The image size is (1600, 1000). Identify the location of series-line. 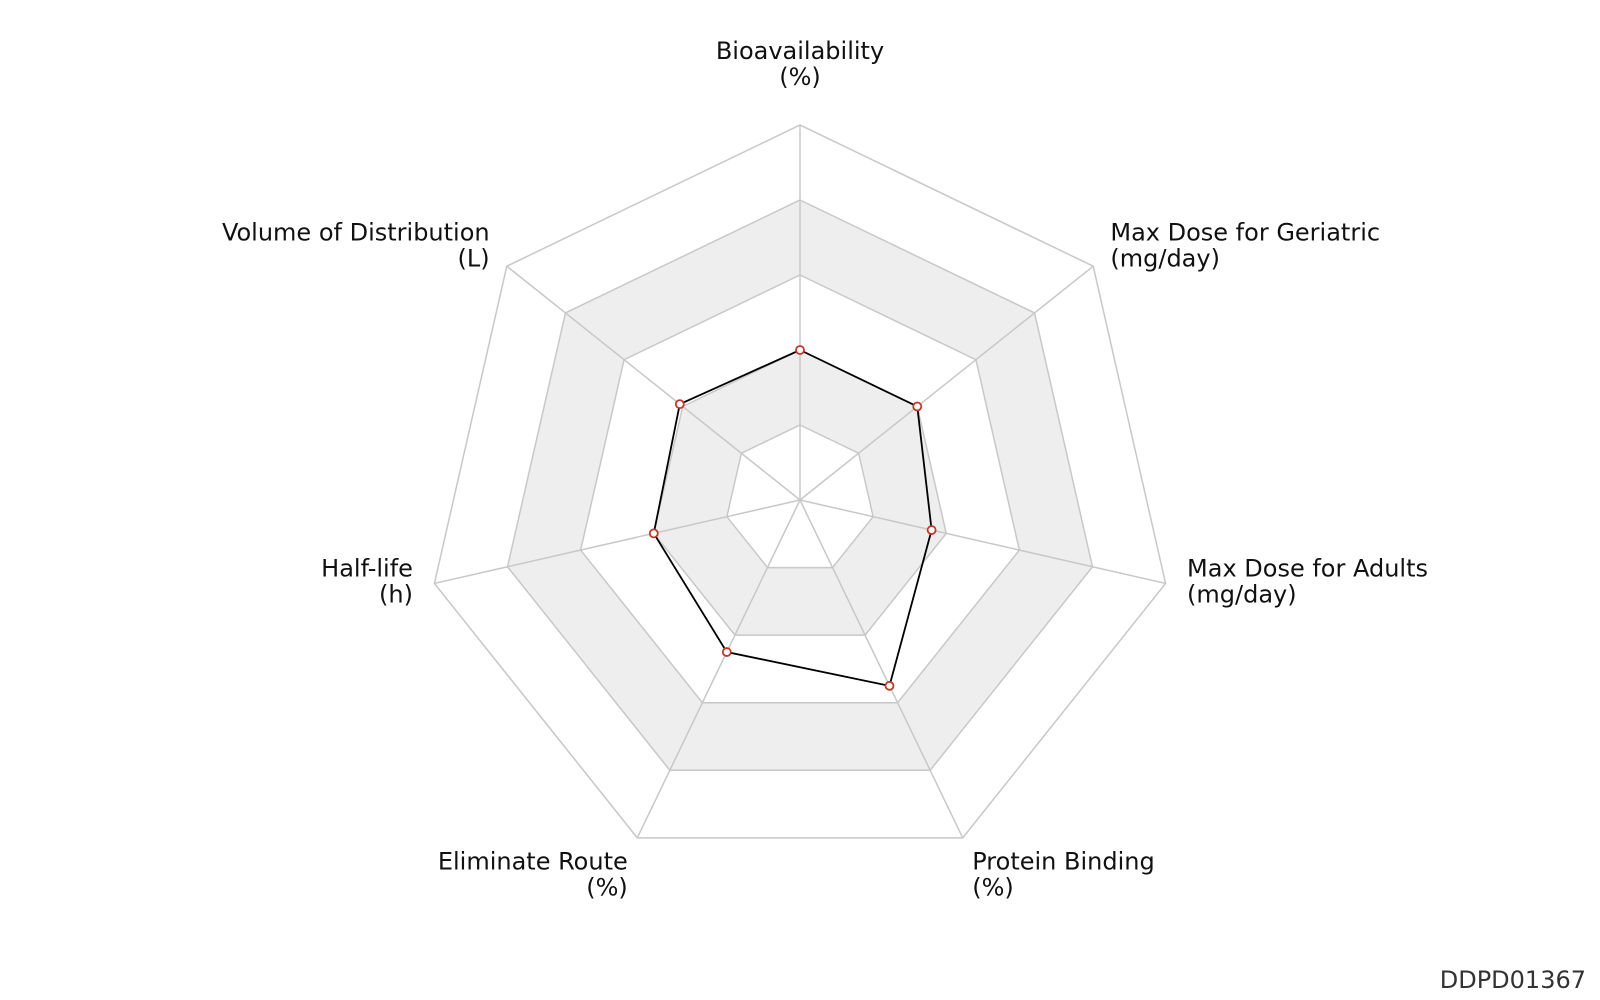
(792, 518).